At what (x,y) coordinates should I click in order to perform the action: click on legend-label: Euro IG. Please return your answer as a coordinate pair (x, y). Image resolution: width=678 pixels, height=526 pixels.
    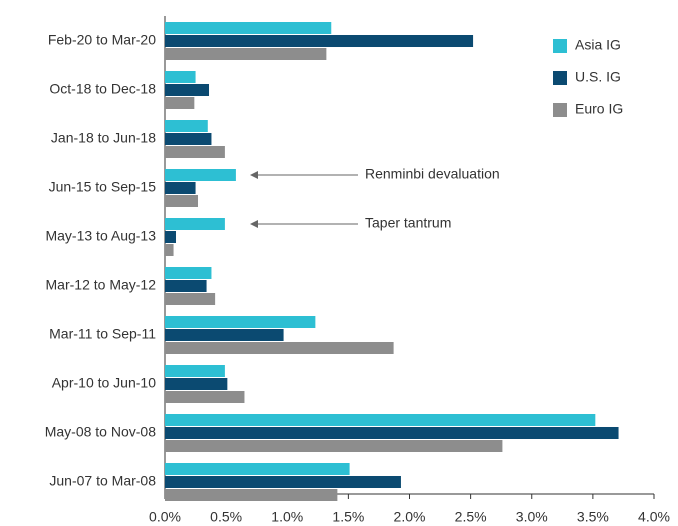
    Looking at the image, I should click on (599, 109).